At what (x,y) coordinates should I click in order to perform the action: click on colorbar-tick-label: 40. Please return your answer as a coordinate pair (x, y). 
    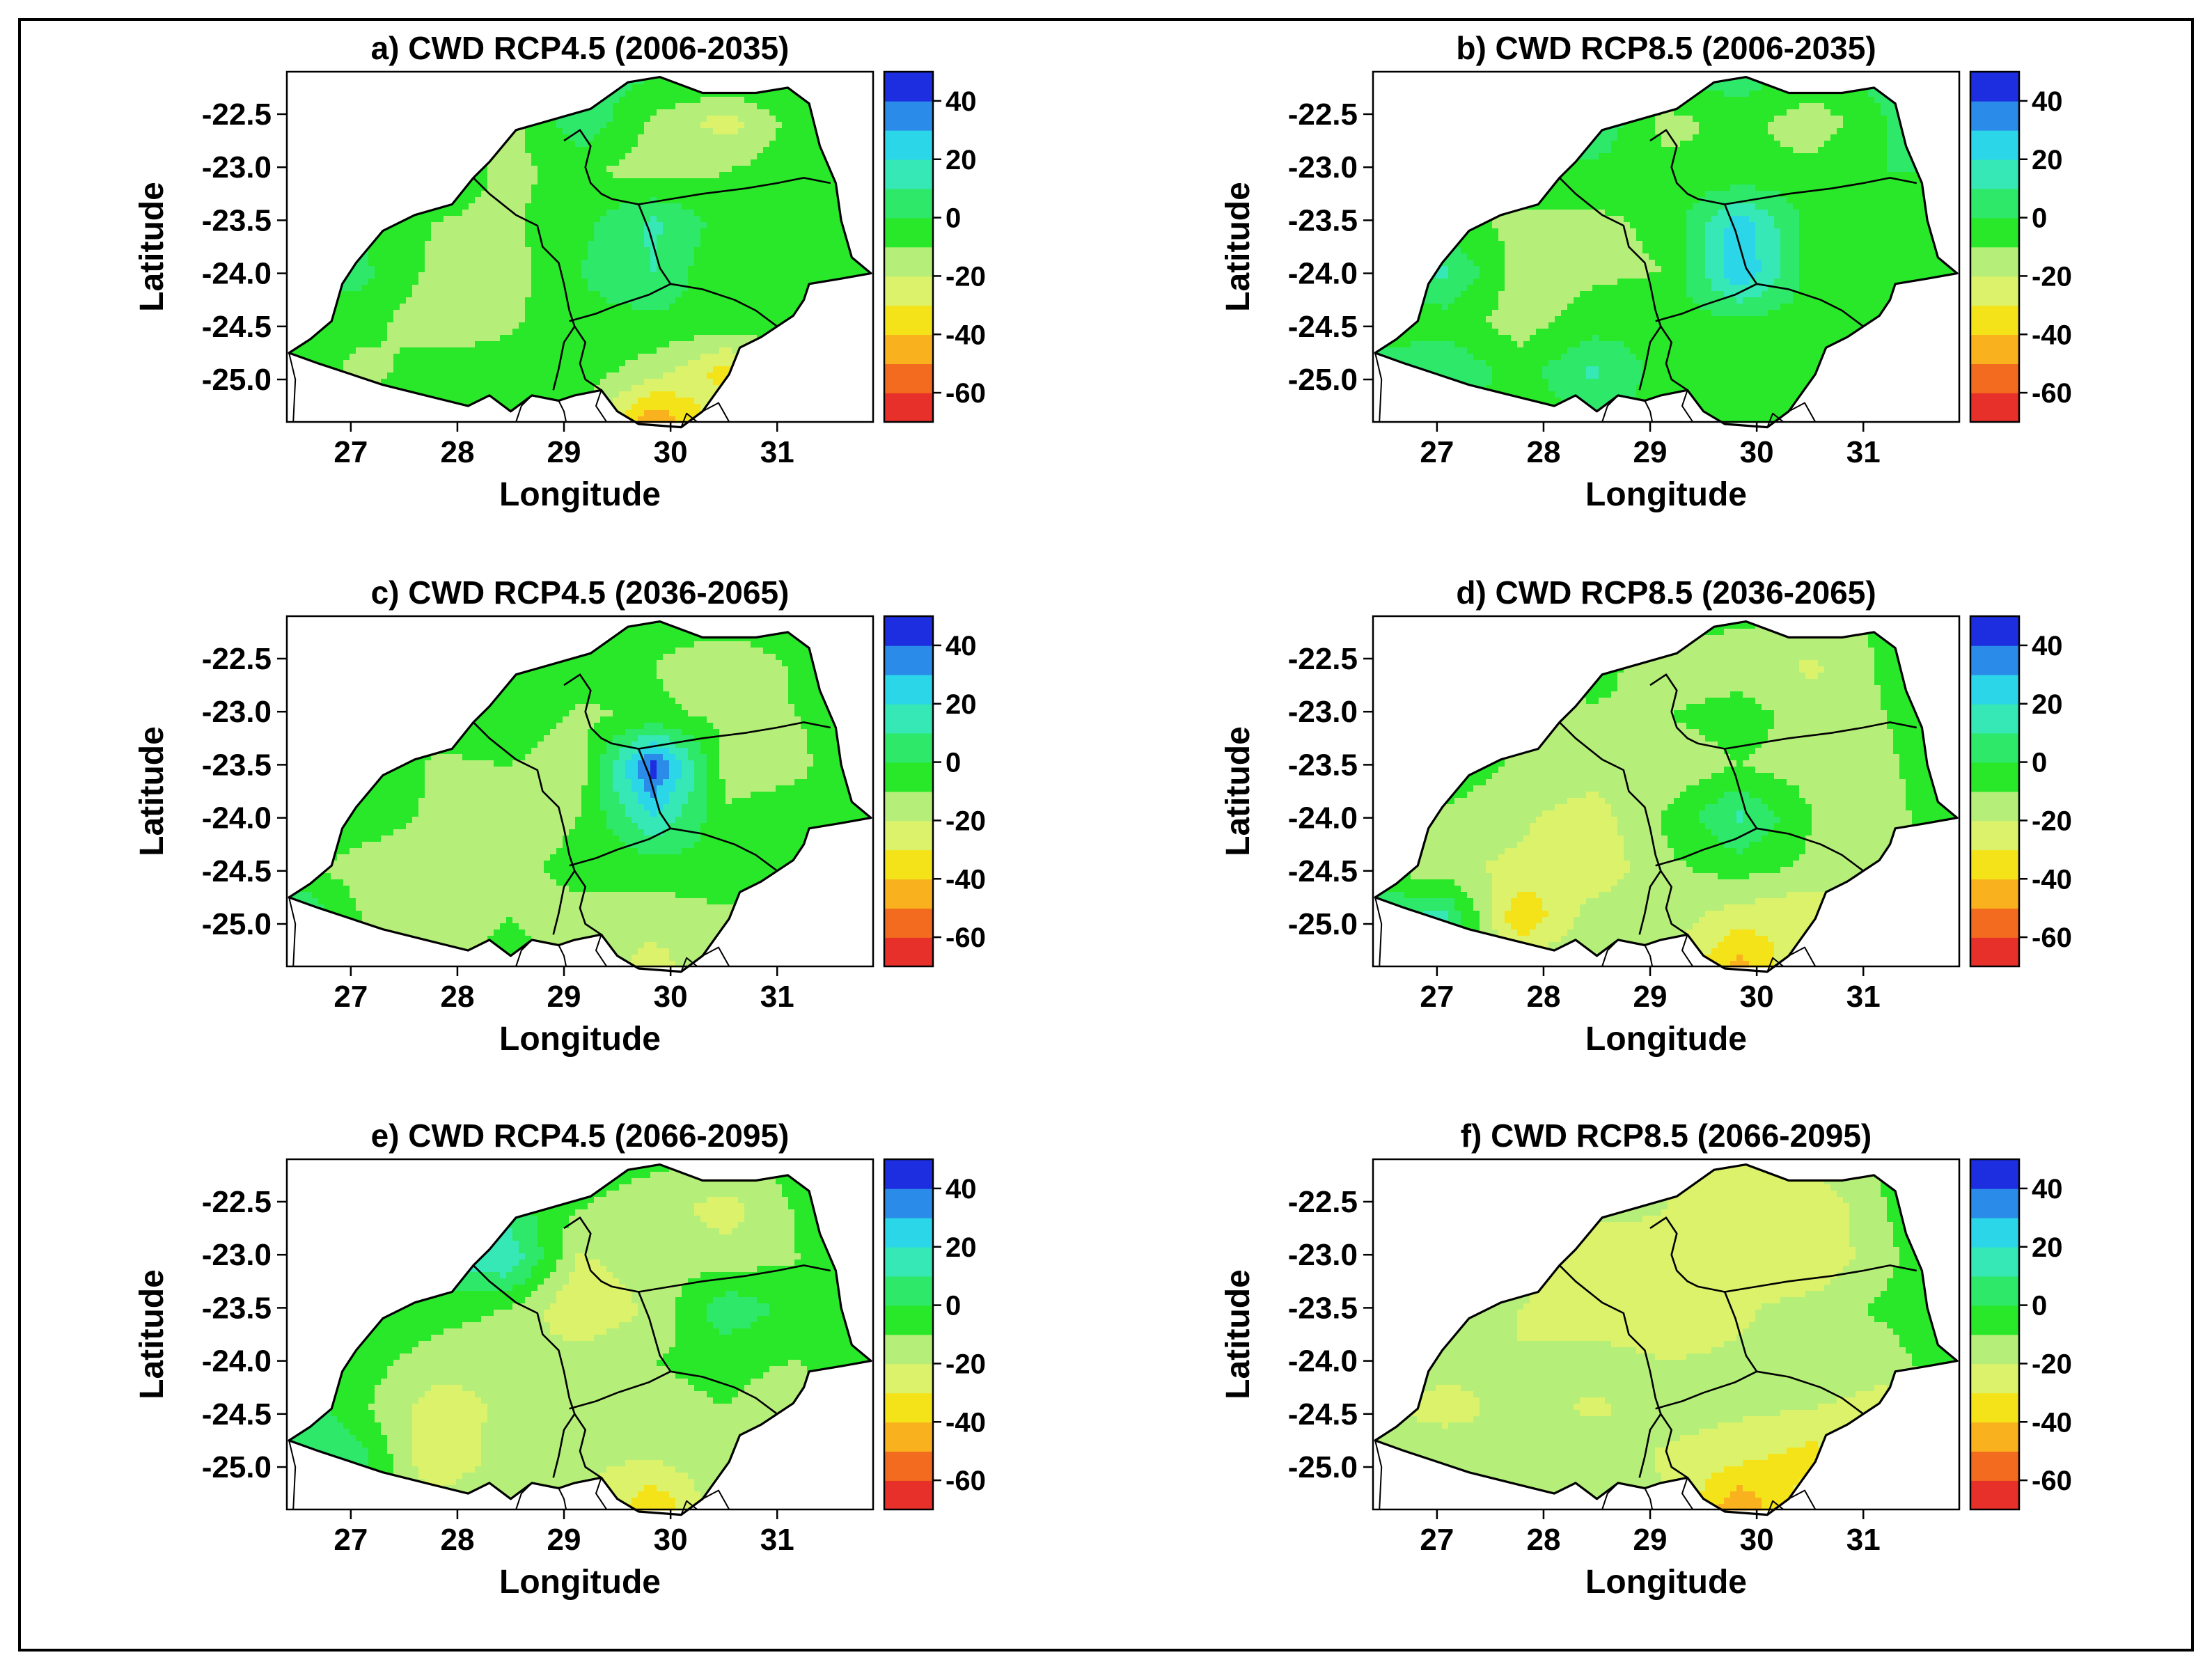
    Looking at the image, I should click on (2048, 101).